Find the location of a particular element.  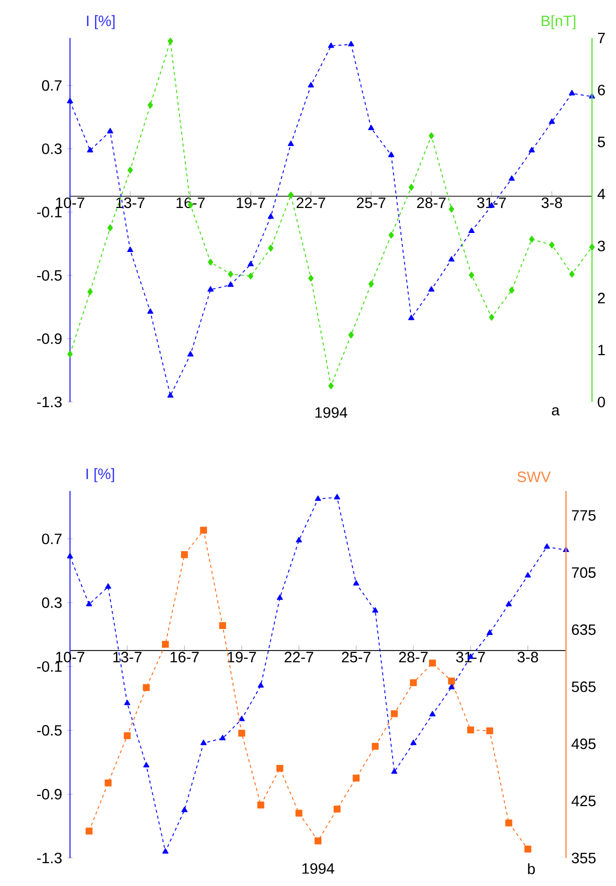

y2-tick-label: 0 is located at coordinates (601, 402).